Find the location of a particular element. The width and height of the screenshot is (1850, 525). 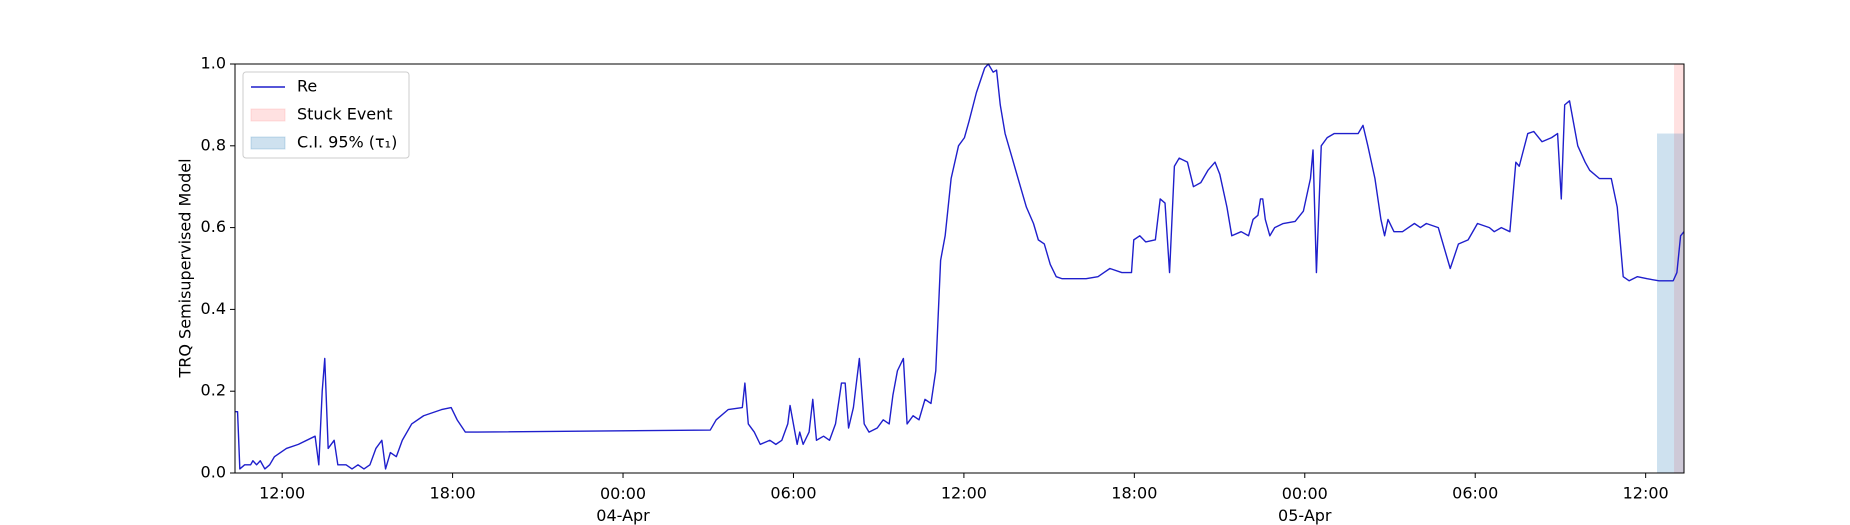

legend: Re Stuck Event C.I. 95% (τ₁) is located at coordinates (326, 115).